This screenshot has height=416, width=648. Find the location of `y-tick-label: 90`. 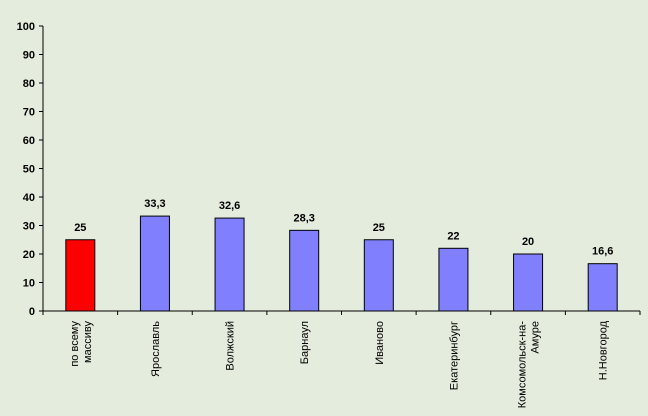

y-tick-label: 90 is located at coordinates (29, 56).